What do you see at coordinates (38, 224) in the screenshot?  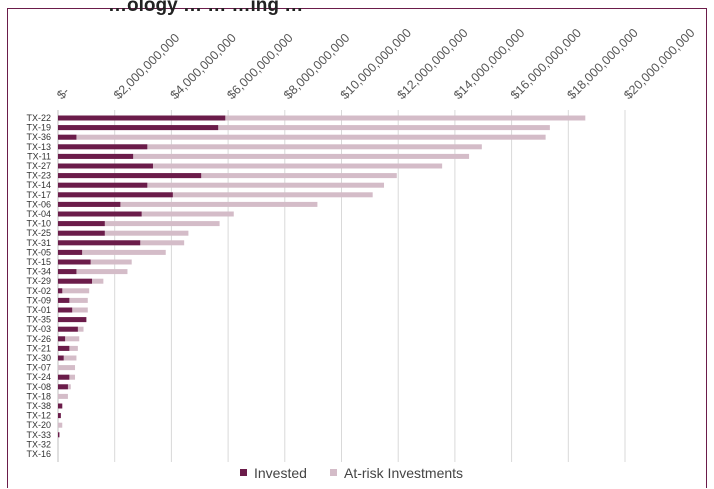 I see `category-label: TX-10` at bounding box center [38, 224].